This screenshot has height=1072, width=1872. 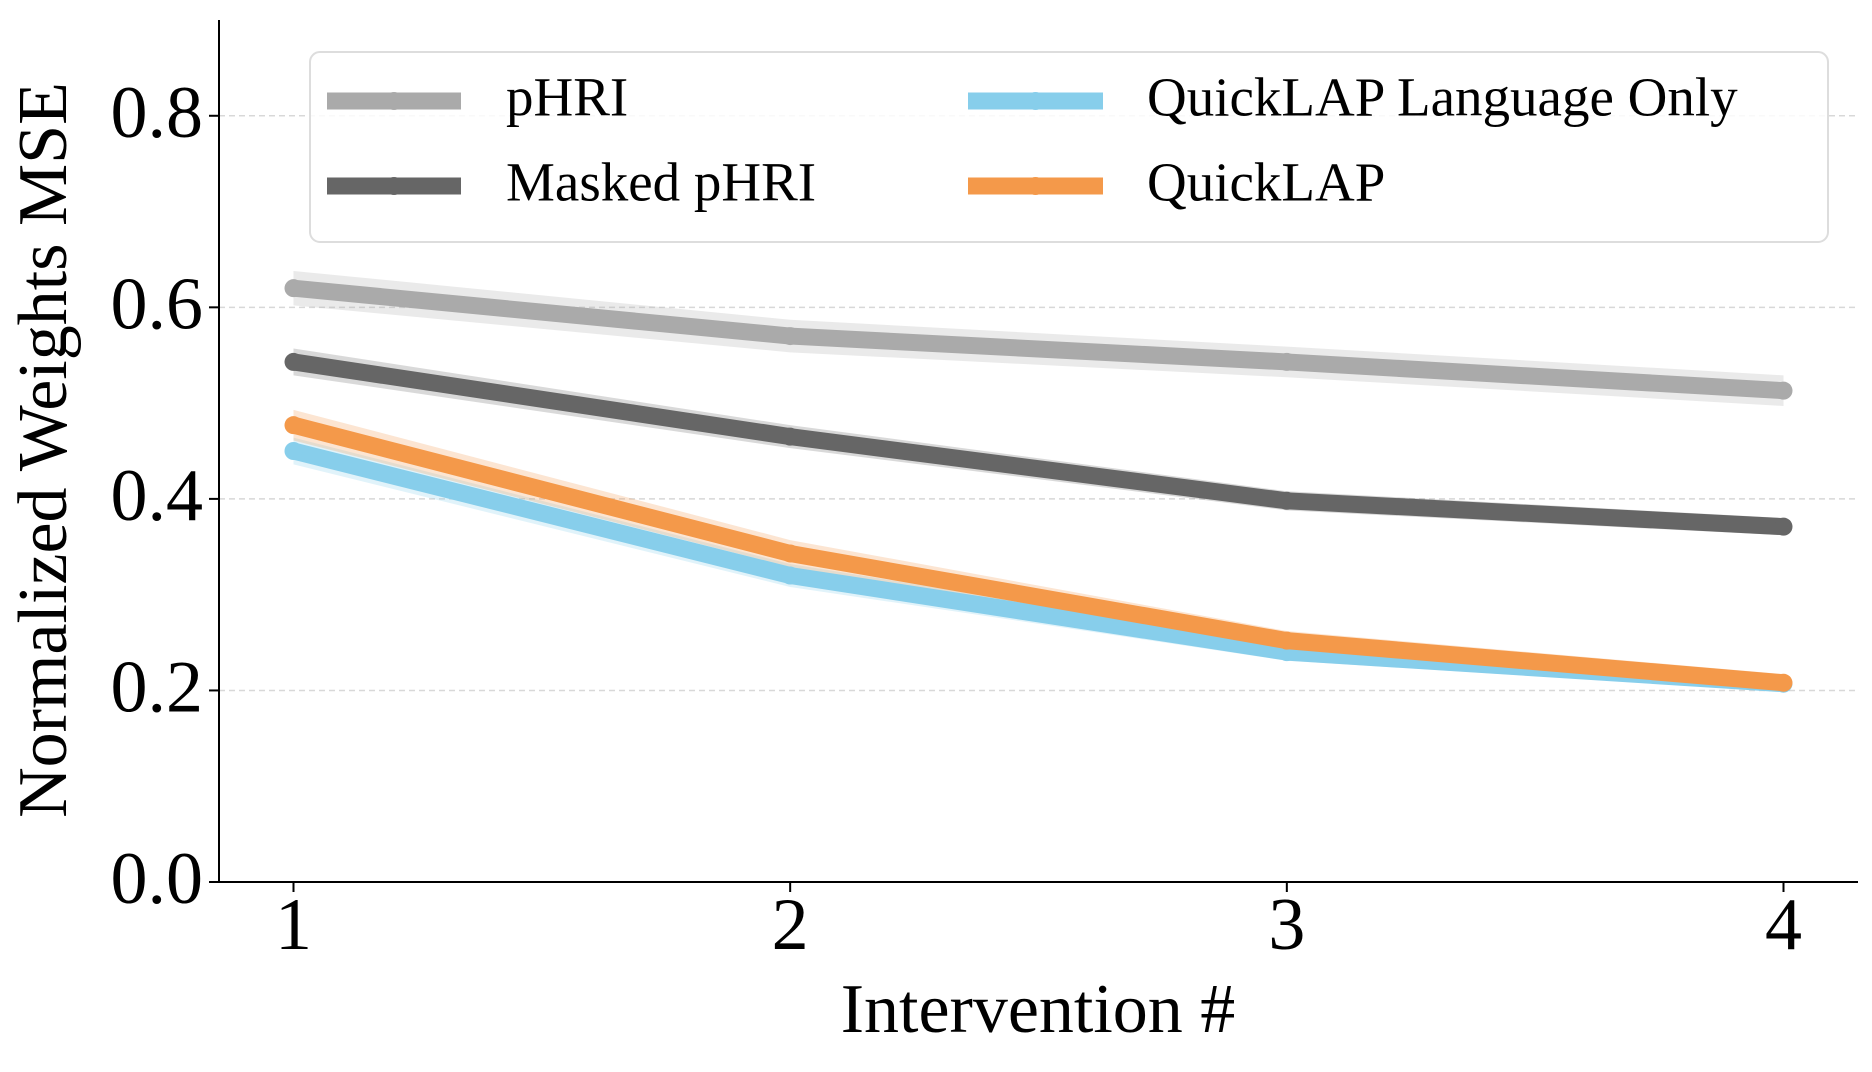 I want to click on y-tick-label: 0.4, so click(x=157, y=496).